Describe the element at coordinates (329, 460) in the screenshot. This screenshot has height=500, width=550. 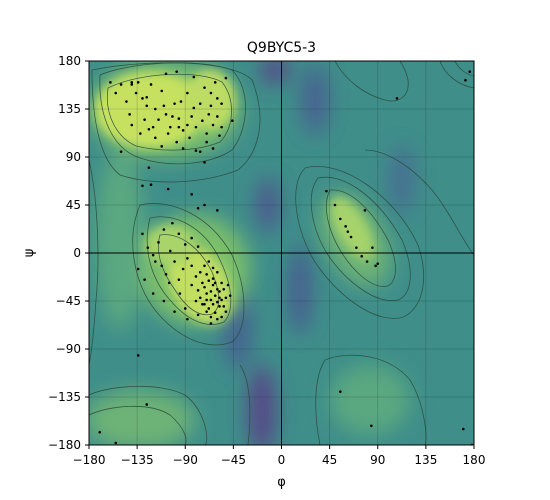
I see `x-tick-label: 45` at that location.